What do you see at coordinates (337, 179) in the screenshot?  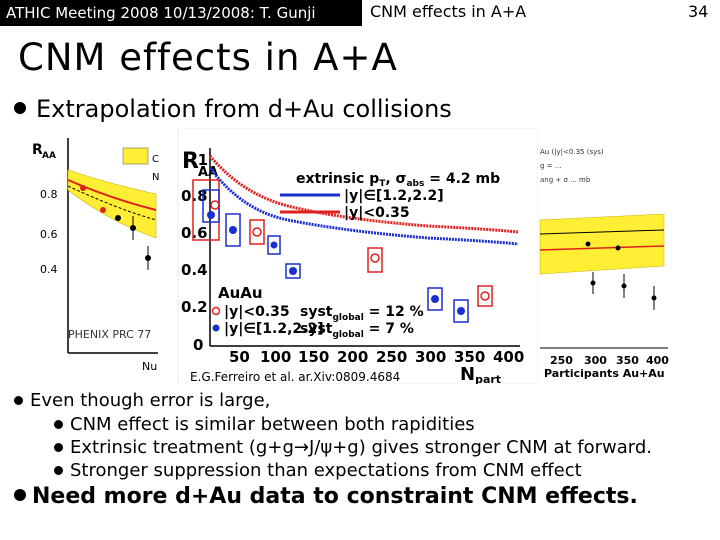 I see `model-label-text: extrinsic p` at bounding box center [337, 179].